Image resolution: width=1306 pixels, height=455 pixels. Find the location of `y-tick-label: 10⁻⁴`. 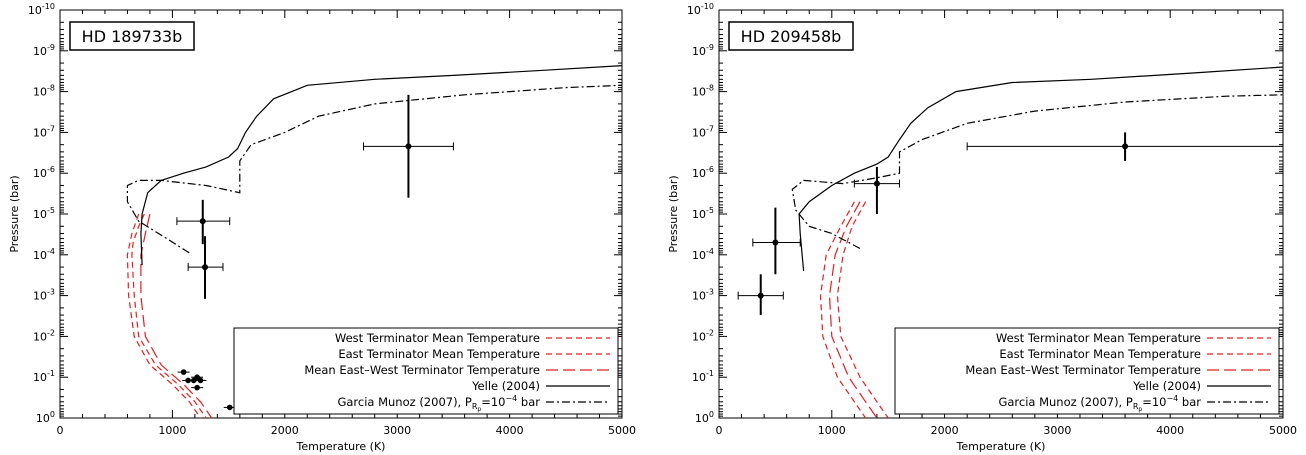

y-tick-label: 10⁻⁴ is located at coordinates (44, 254).